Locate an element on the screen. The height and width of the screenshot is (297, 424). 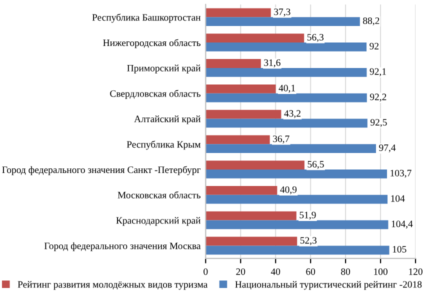
y-tick-label: Алтайский край is located at coordinates (167, 119).